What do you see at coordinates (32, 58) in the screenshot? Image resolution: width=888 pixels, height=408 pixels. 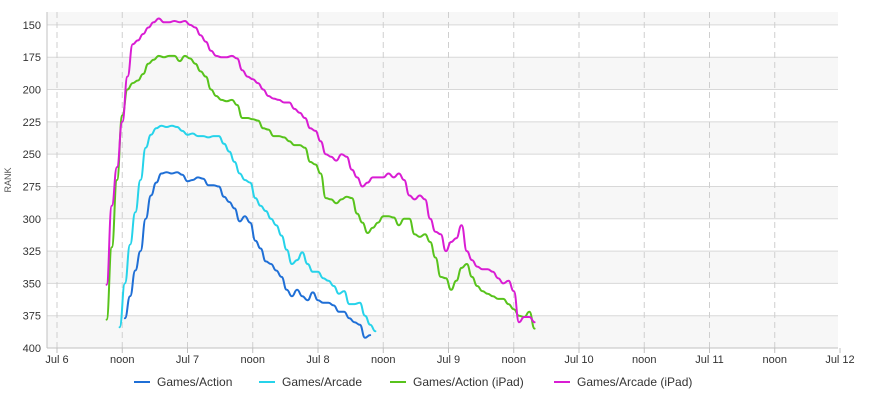 I see `y-tick-label: 175` at bounding box center [32, 58].